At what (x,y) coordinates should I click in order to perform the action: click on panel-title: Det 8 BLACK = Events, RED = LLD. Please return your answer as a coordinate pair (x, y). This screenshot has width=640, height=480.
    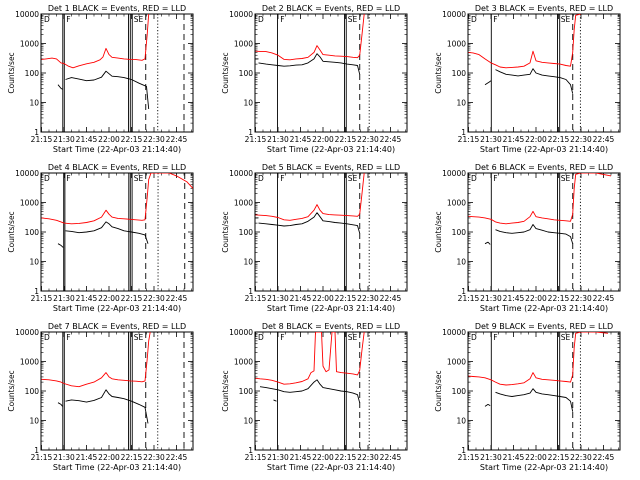
    Looking at the image, I should click on (331, 326).